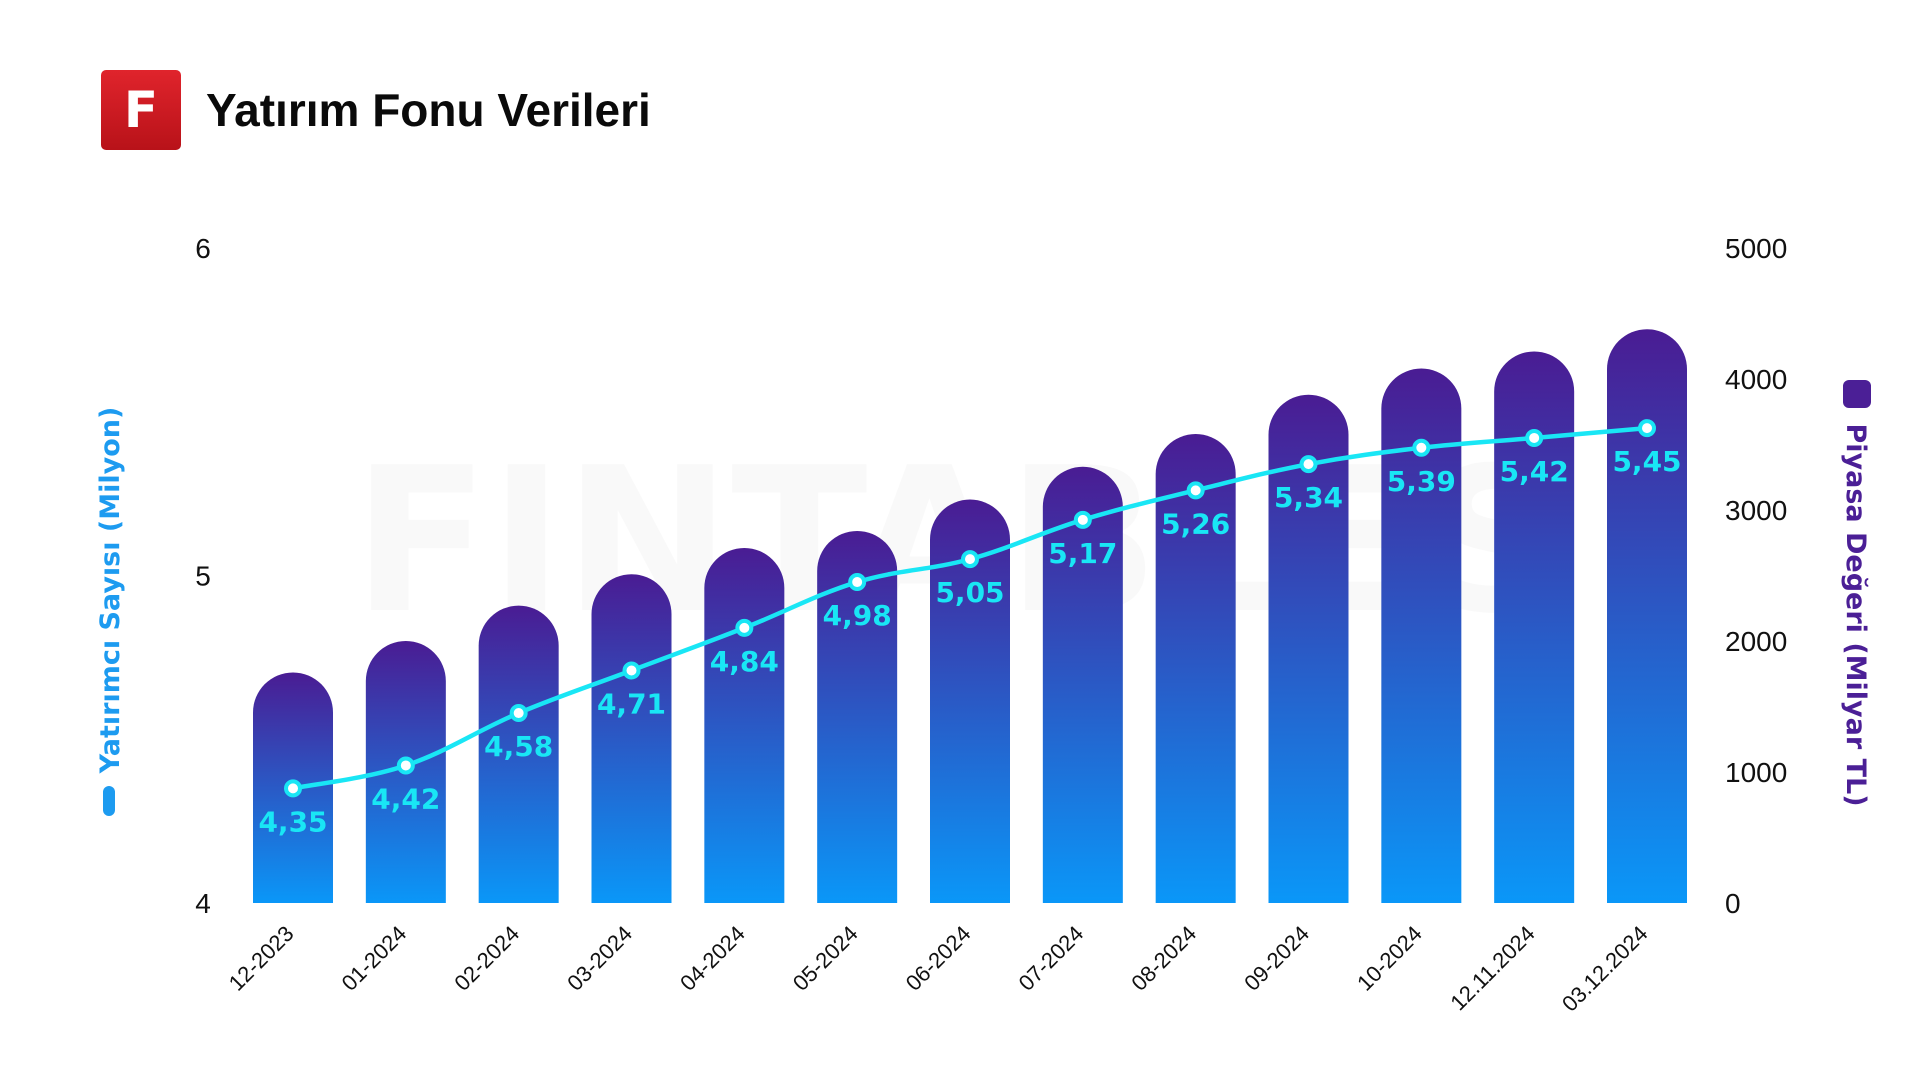  Describe the element at coordinates (486, 958) in the screenshot. I see `x-tick-label: 02-2024` at that location.